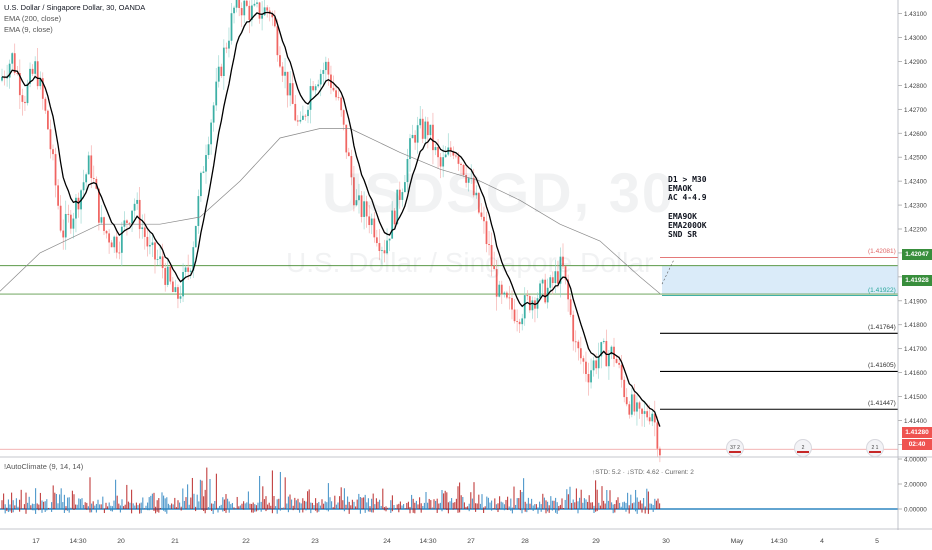  I want to click on ema9-legend: EMA (9, close), so click(28, 29).